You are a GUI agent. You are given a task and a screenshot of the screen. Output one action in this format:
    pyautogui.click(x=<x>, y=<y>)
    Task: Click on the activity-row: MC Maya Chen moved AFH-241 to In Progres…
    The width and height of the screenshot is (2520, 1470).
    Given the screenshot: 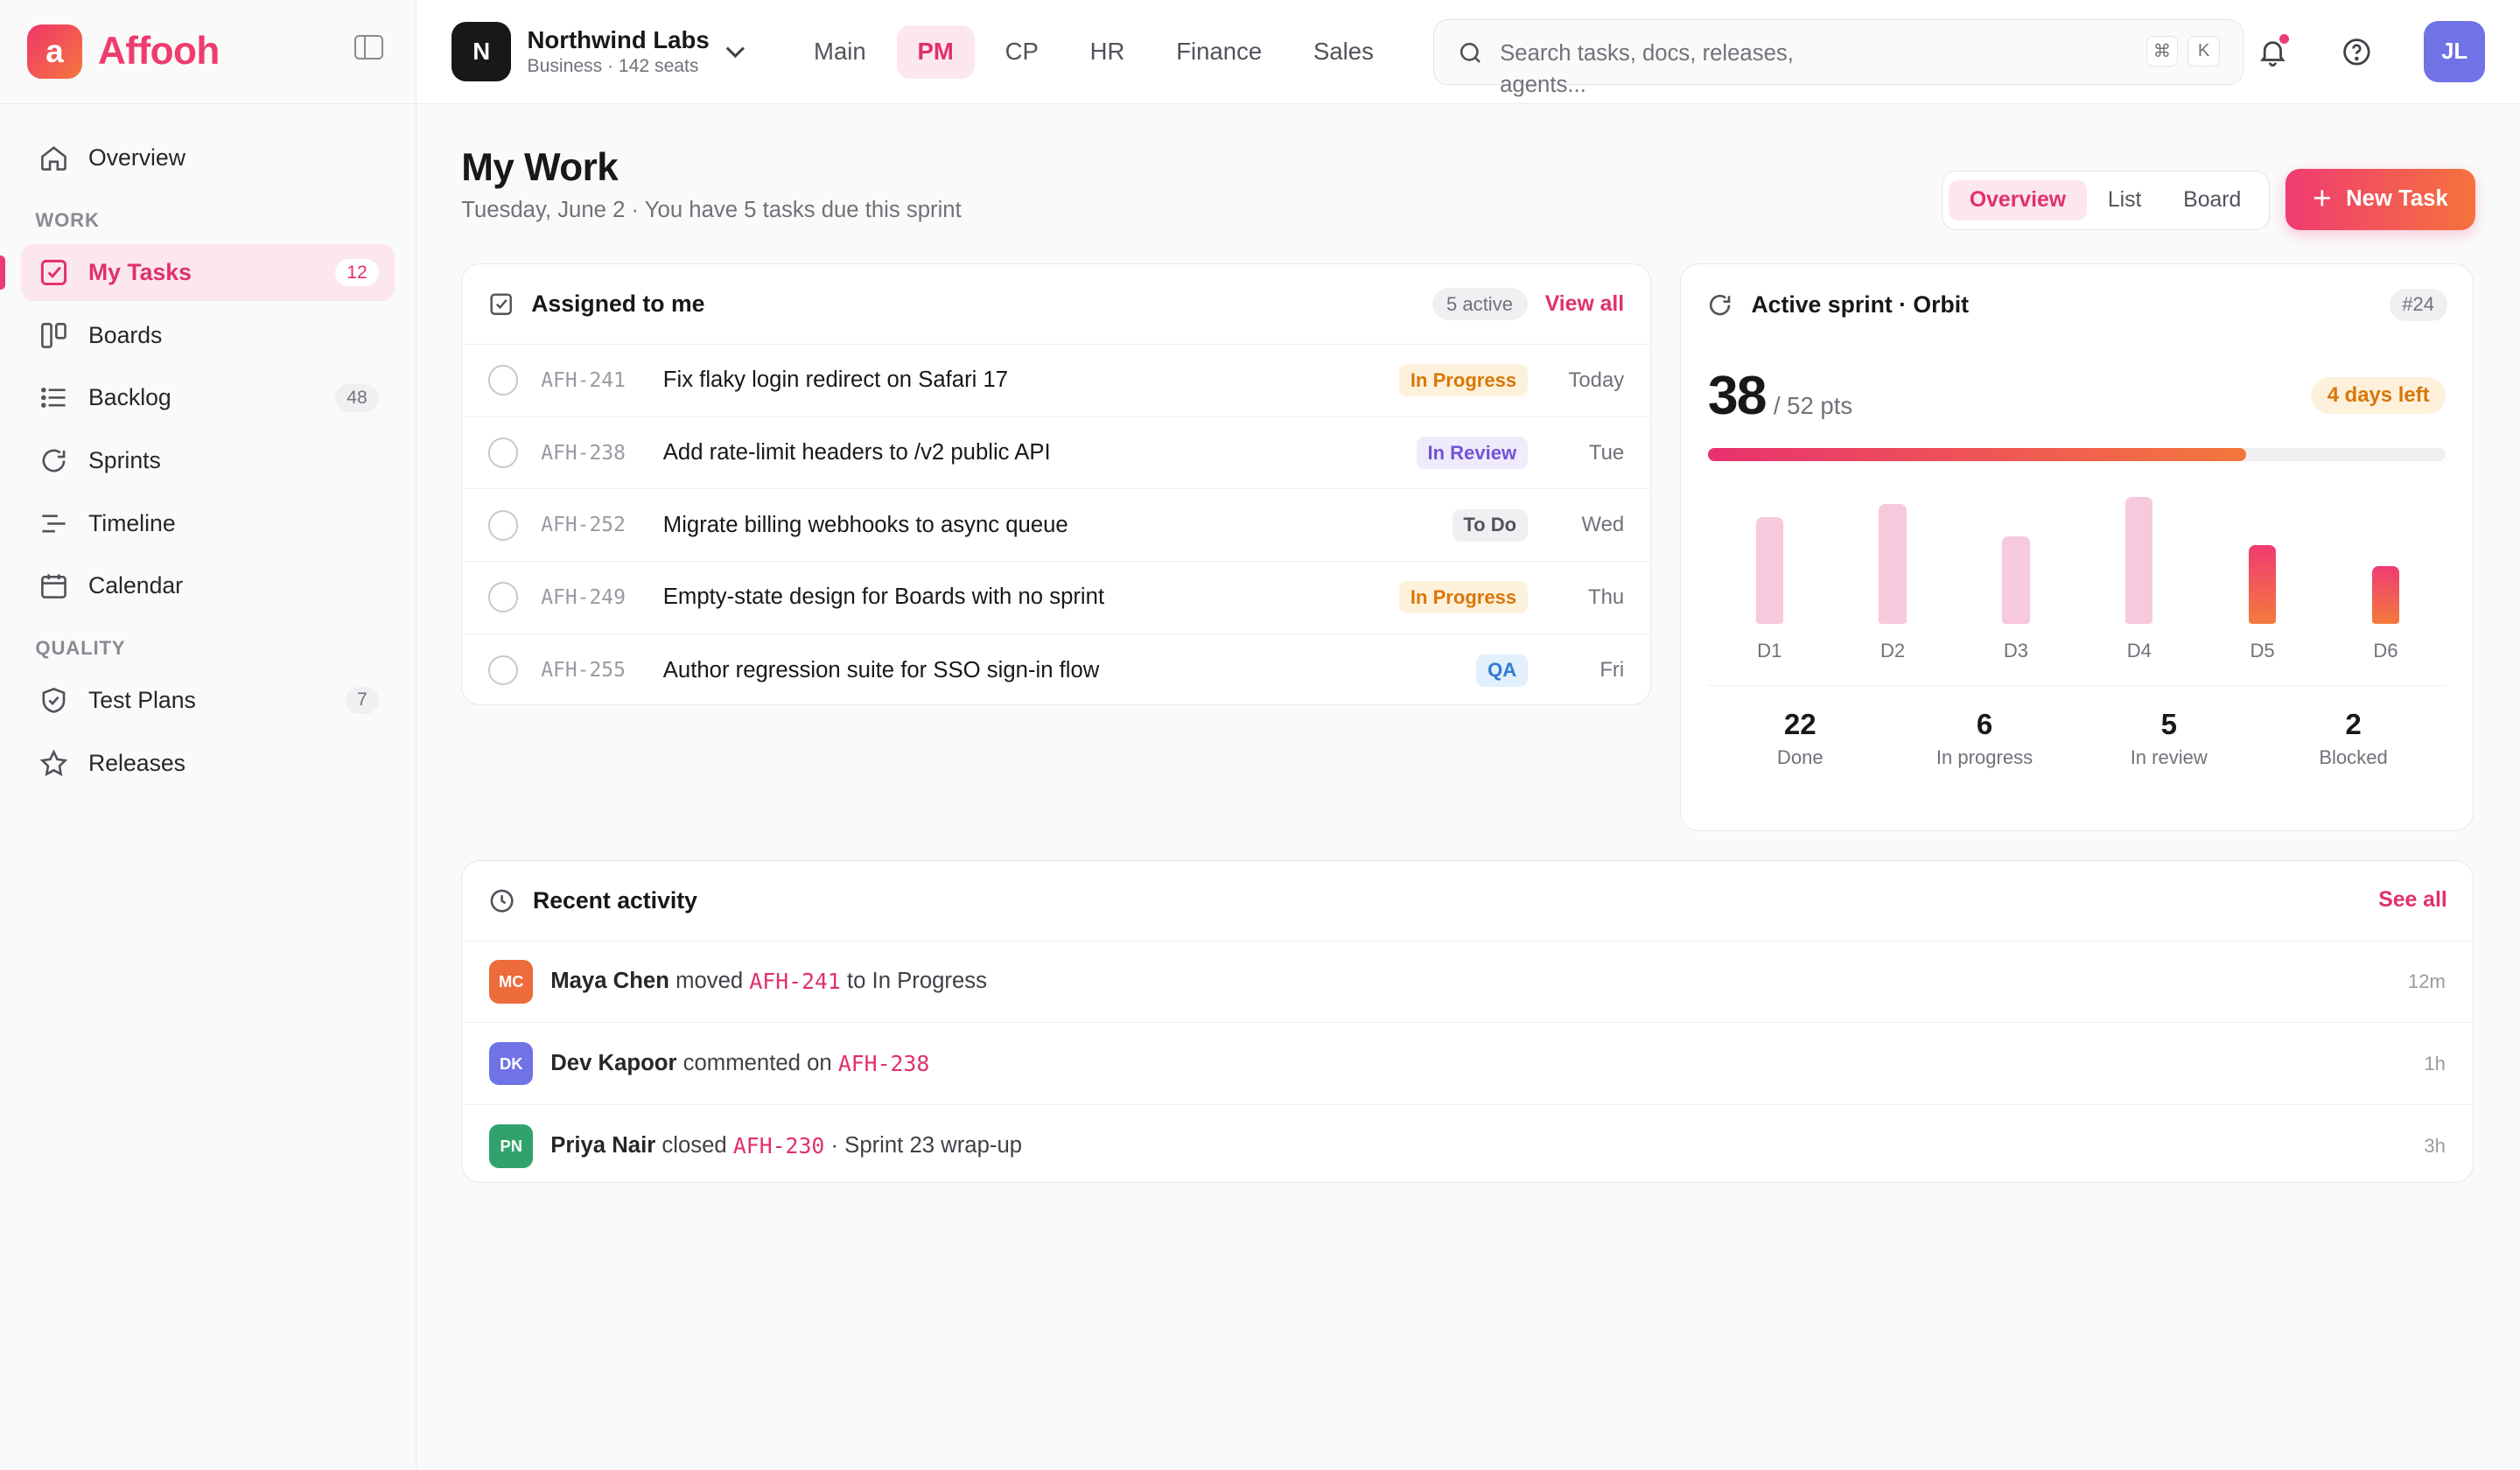 What is the action you would take?
    pyautogui.click(x=1468, y=983)
    